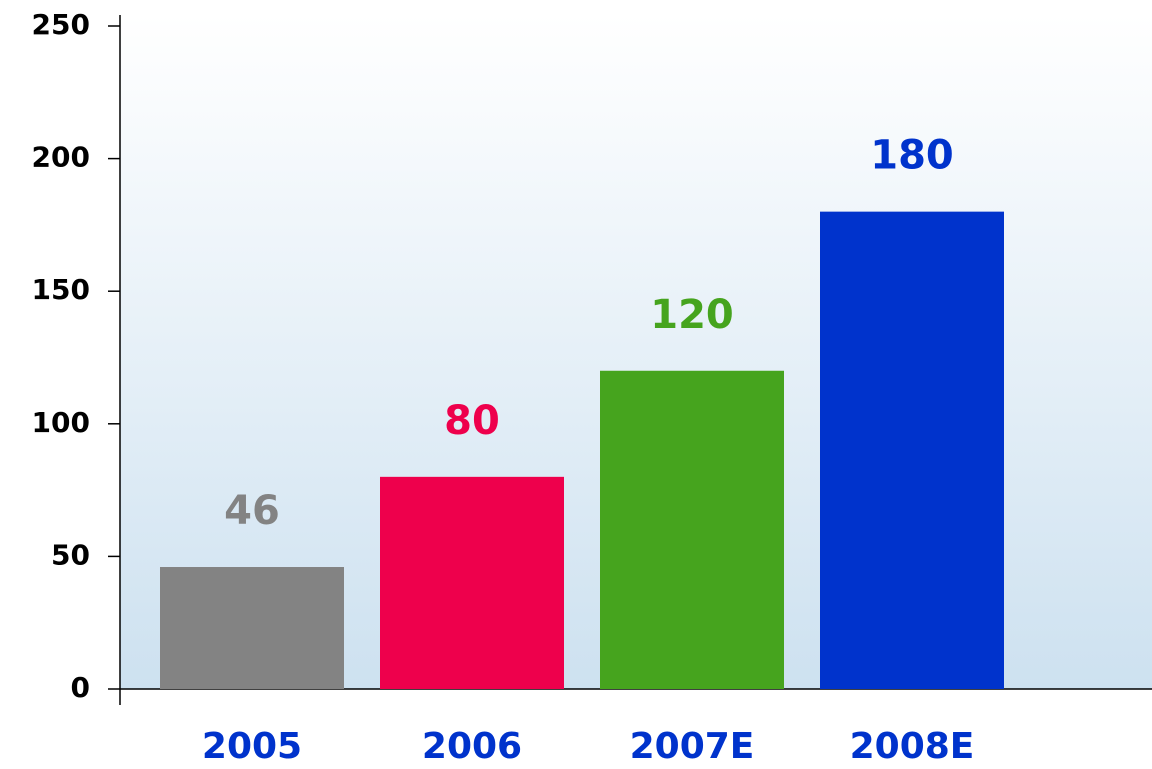 Image resolution: width=1152 pixels, height=769 pixels. What do you see at coordinates (80, 687) in the screenshot?
I see `y-tick-label: 0` at bounding box center [80, 687].